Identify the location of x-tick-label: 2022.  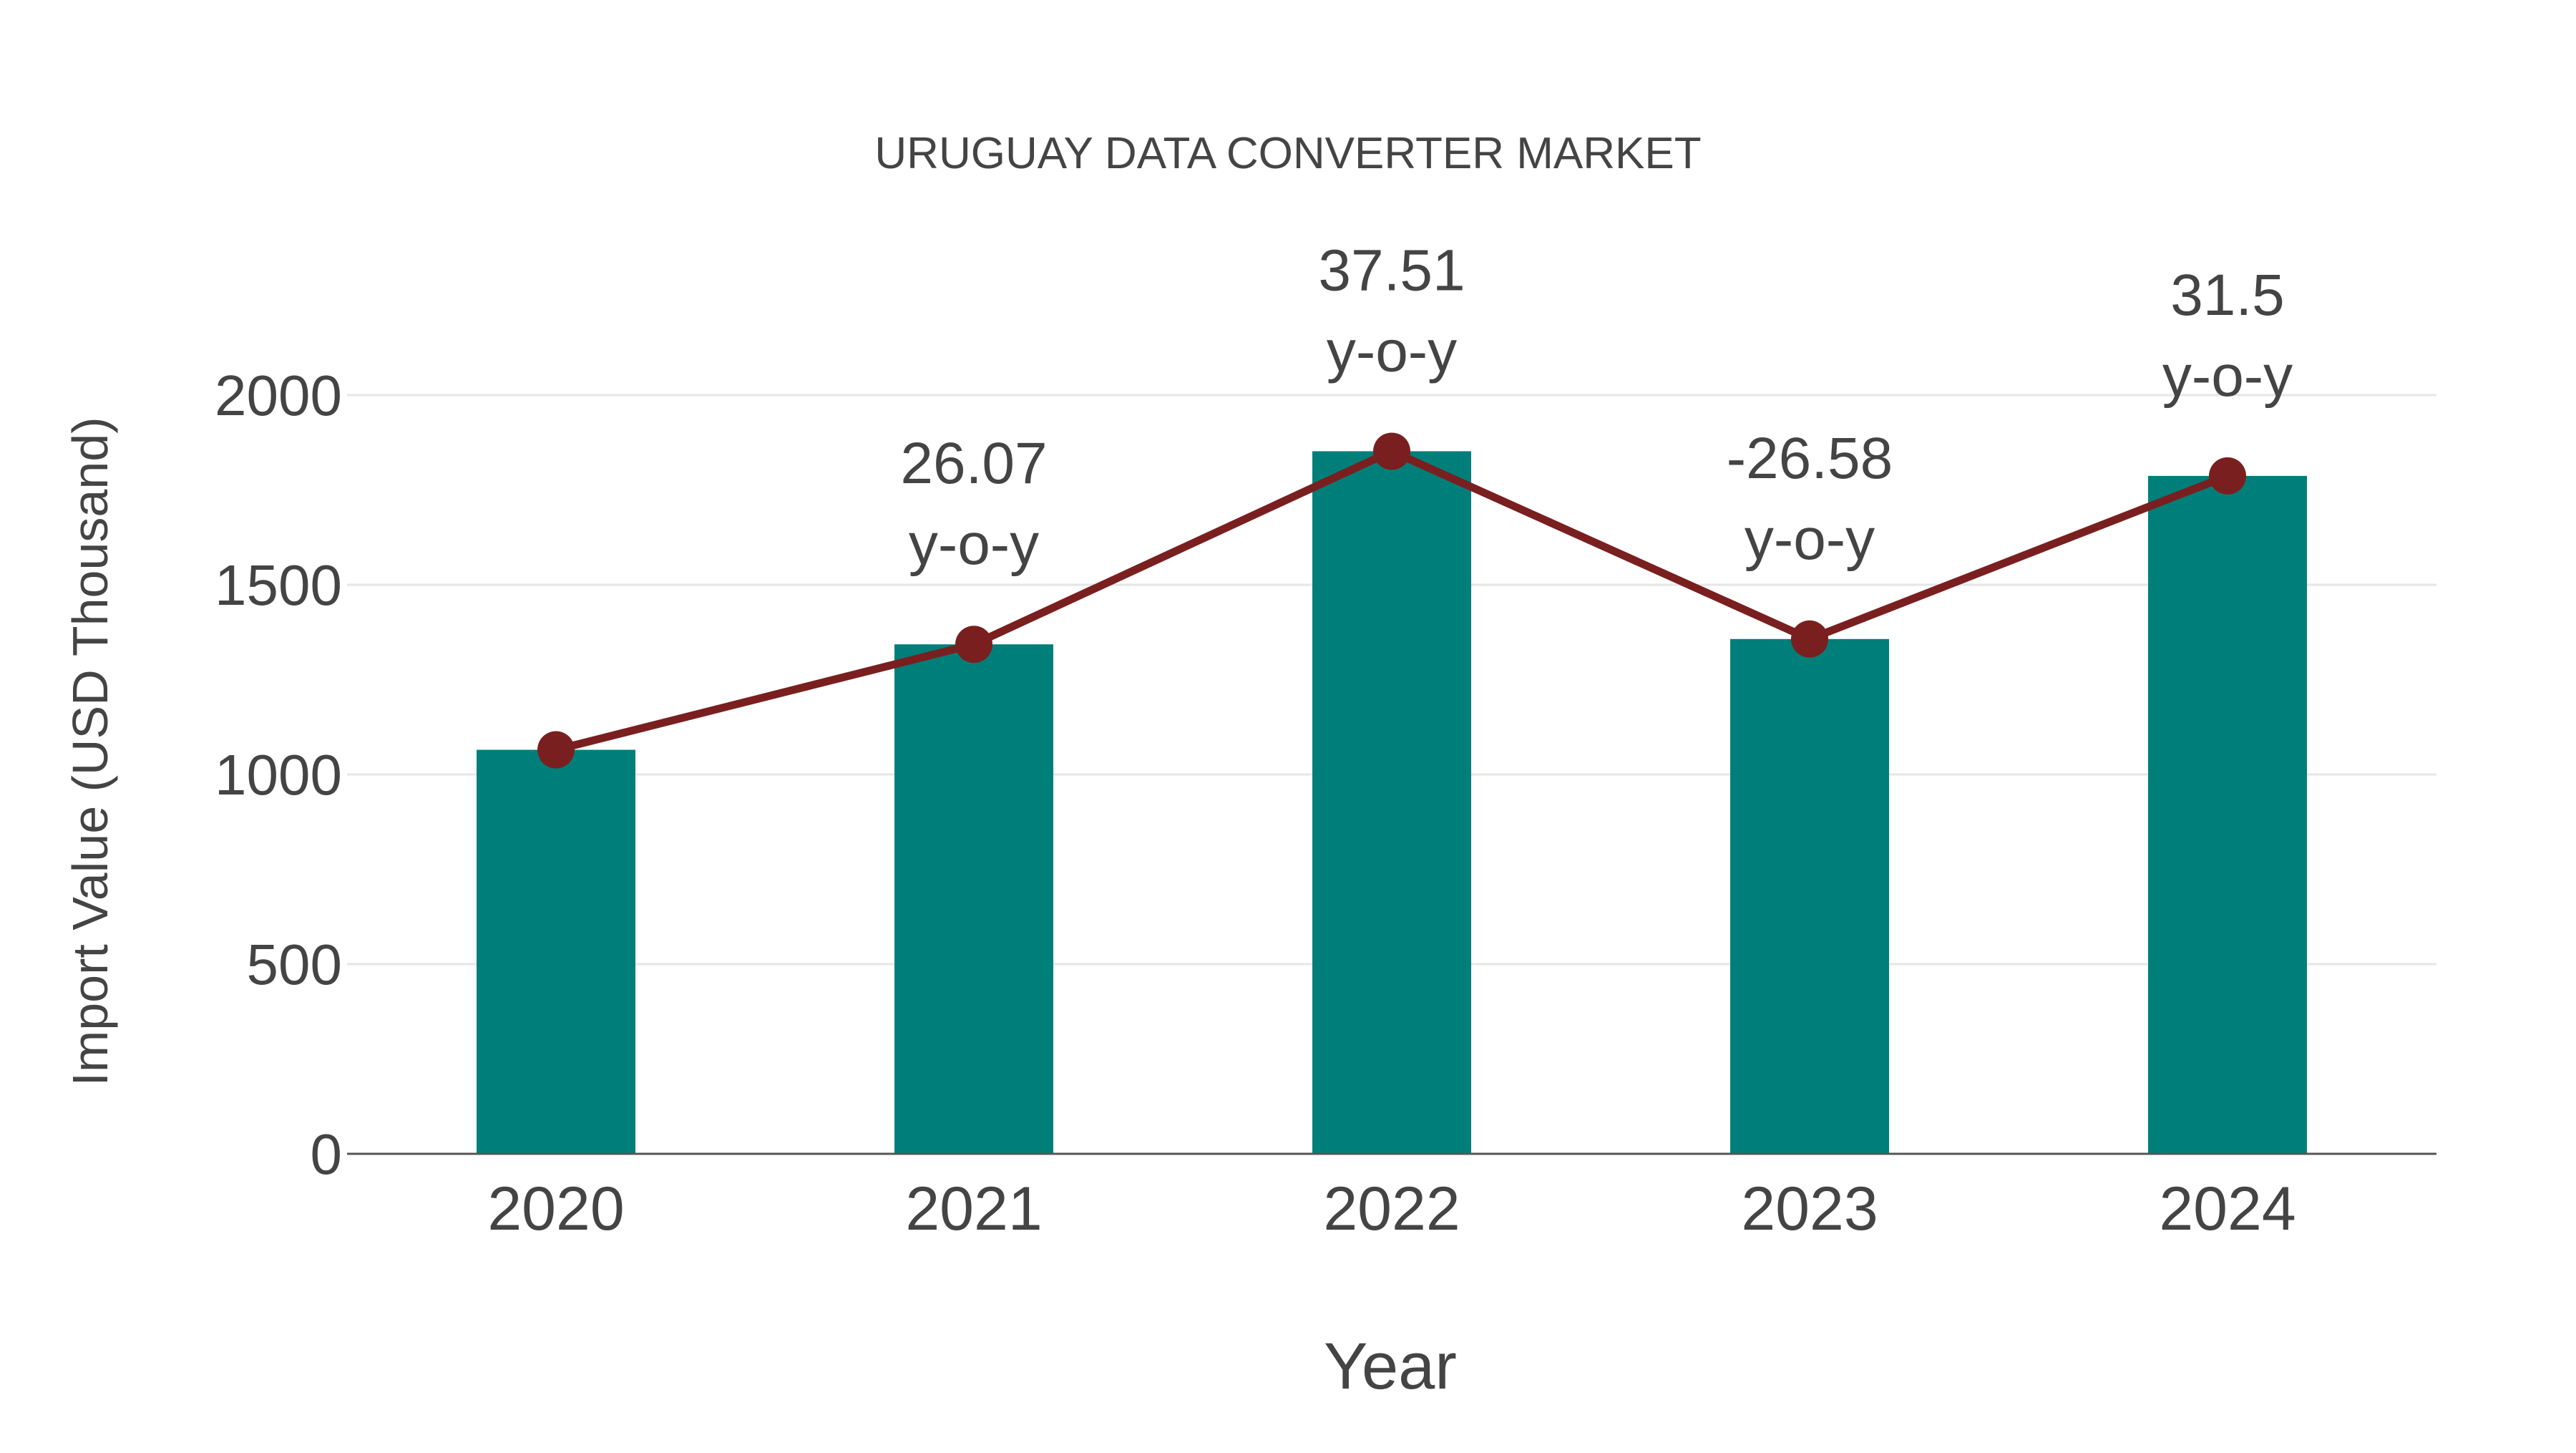
(1391, 1209).